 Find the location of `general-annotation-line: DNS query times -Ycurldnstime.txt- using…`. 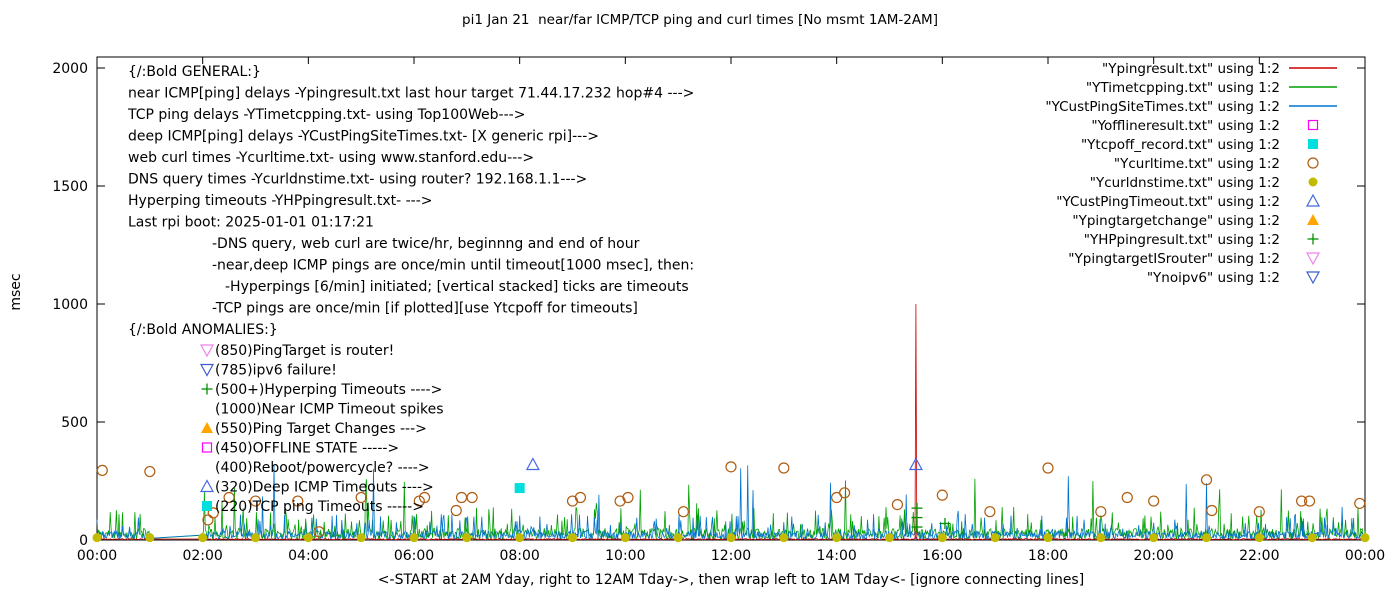

general-annotation-line: DNS query times -Ycurldnstime.txt- using… is located at coordinates (357, 180).